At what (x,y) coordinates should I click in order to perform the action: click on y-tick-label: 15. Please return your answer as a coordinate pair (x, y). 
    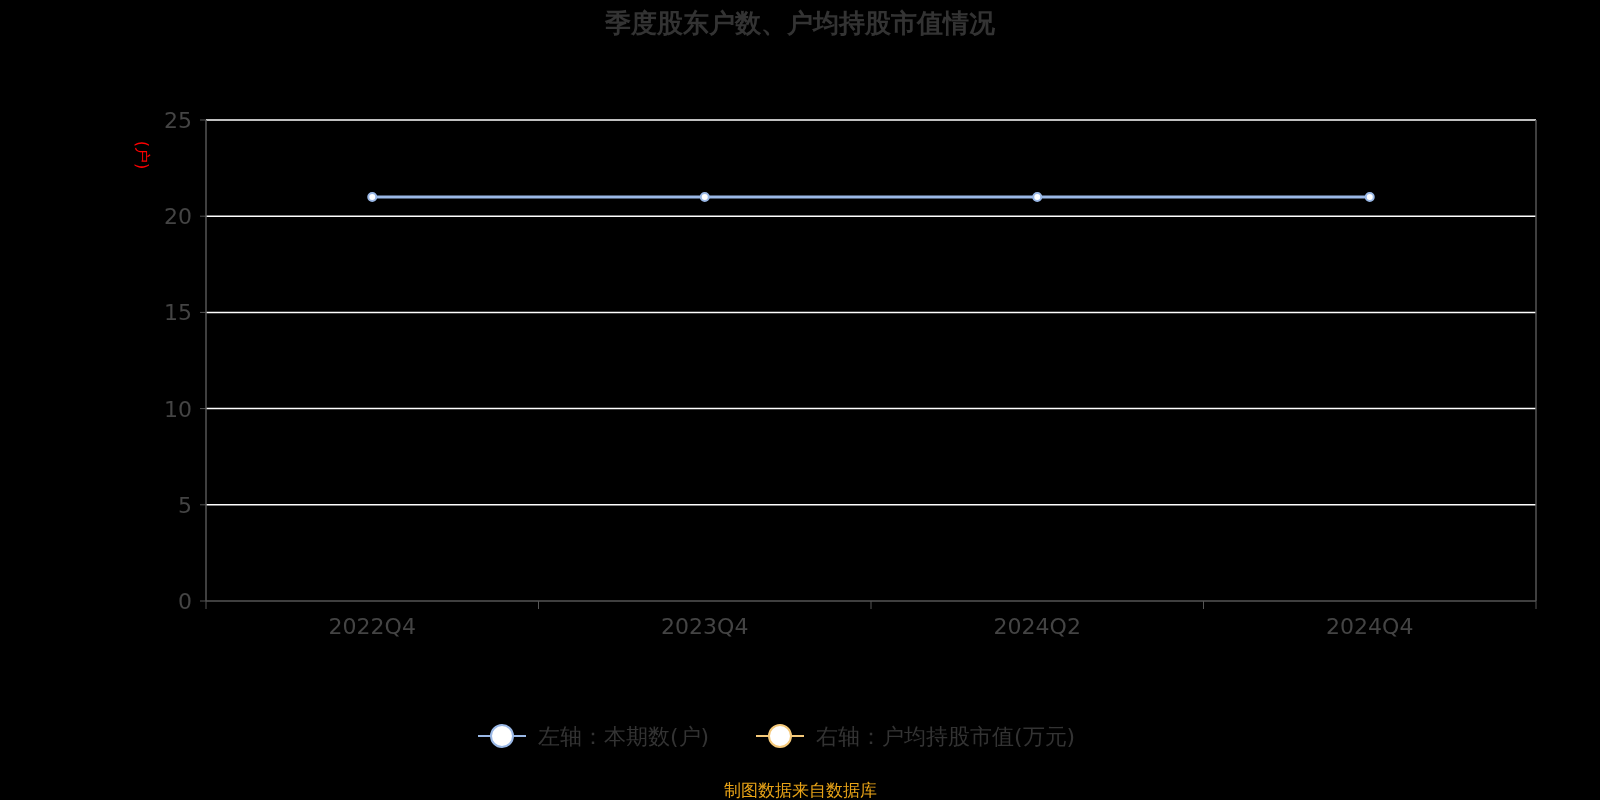
    Looking at the image, I should click on (178, 313).